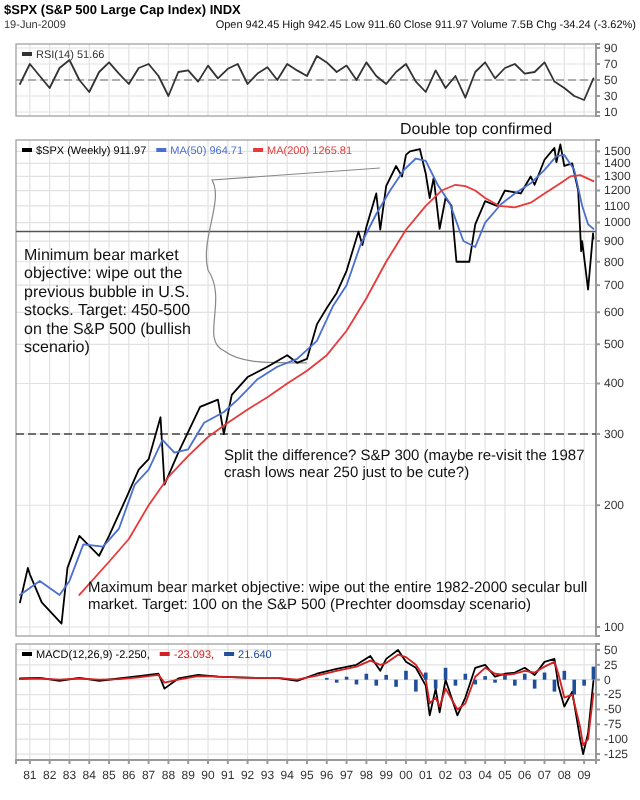 The image size is (640, 800). I want to click on annotation: Minimum bear market objective: wipe out the previous bubble in U.S. stocks. Target: 450-500 on the S&P 500 (bullish scenario), so click(108, 301).